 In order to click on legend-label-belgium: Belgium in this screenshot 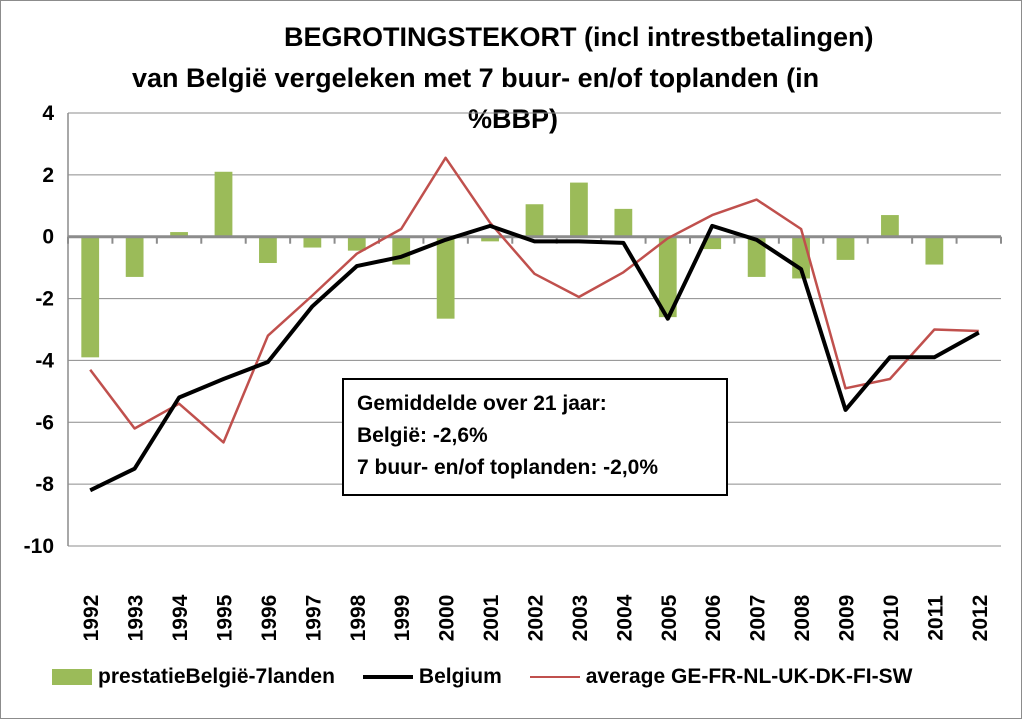, I will do `click(460, 676)`.